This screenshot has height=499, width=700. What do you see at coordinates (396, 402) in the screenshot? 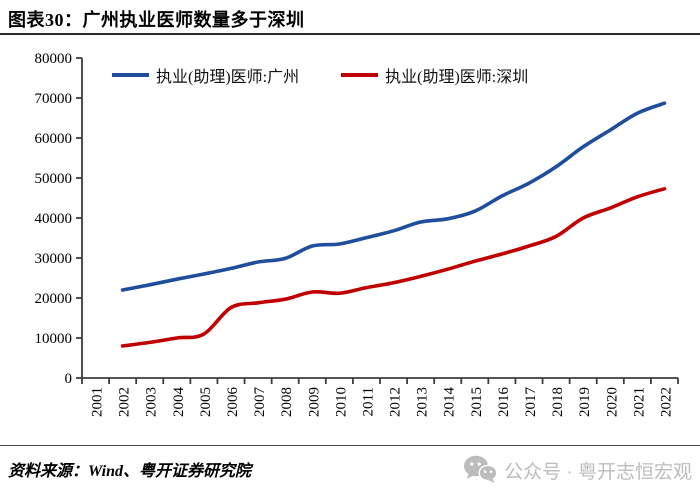
I see `x-tick-label: 2012` at bounding box center [396, 402].